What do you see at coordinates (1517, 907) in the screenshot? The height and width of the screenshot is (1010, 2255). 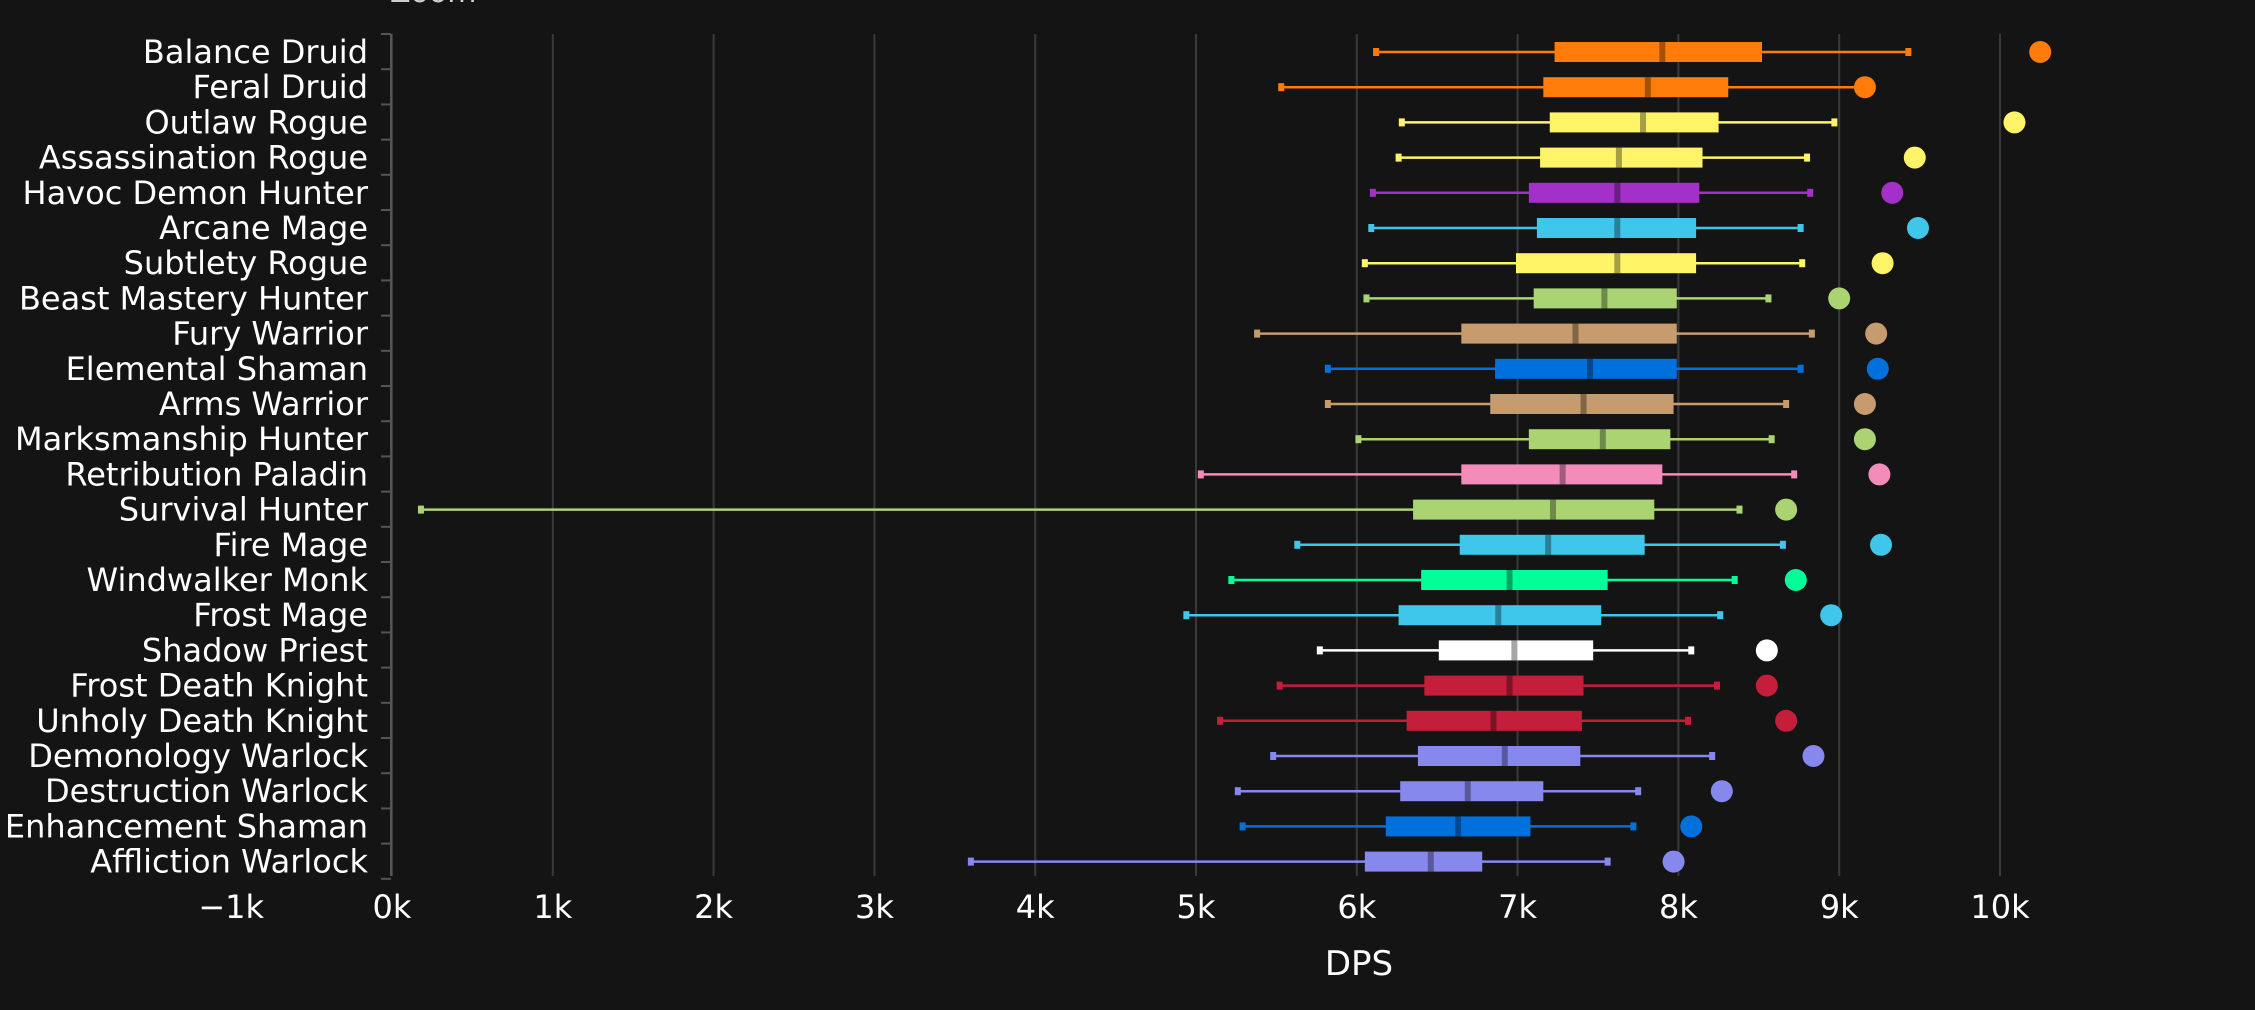 I see `x-tick-label: 7k` at bounding box center [1517, 907].